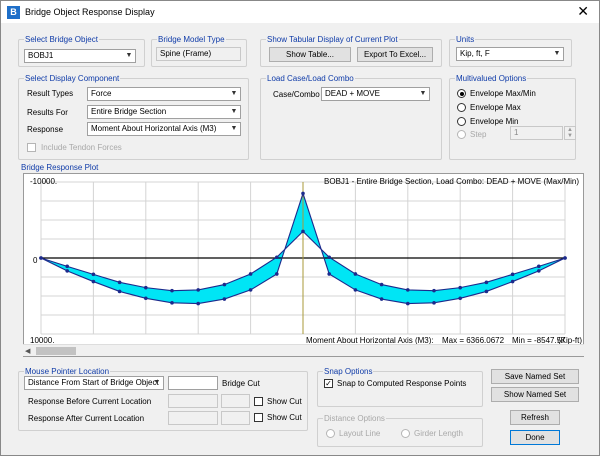 This screenshot has width=600, height=456. I want to click on step-radio, so click(461, 134).